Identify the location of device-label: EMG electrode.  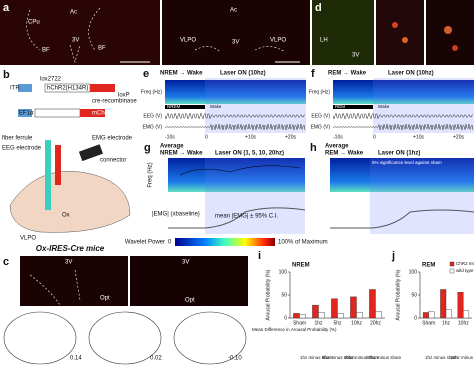
(112, 139).